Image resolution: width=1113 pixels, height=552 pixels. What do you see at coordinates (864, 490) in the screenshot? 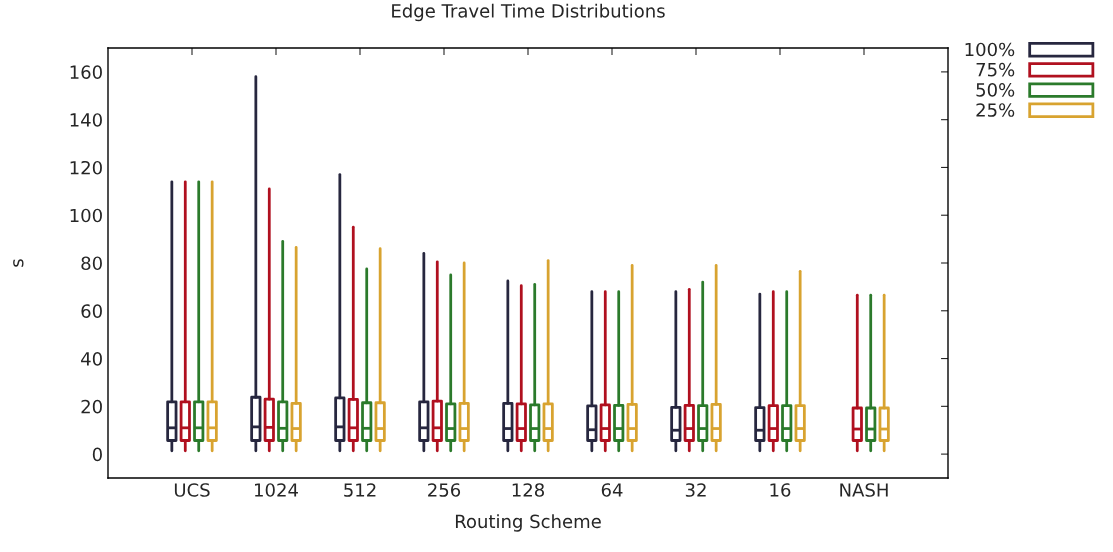
I see `x-tick-label: NASH` at bounding box center [864, 490].